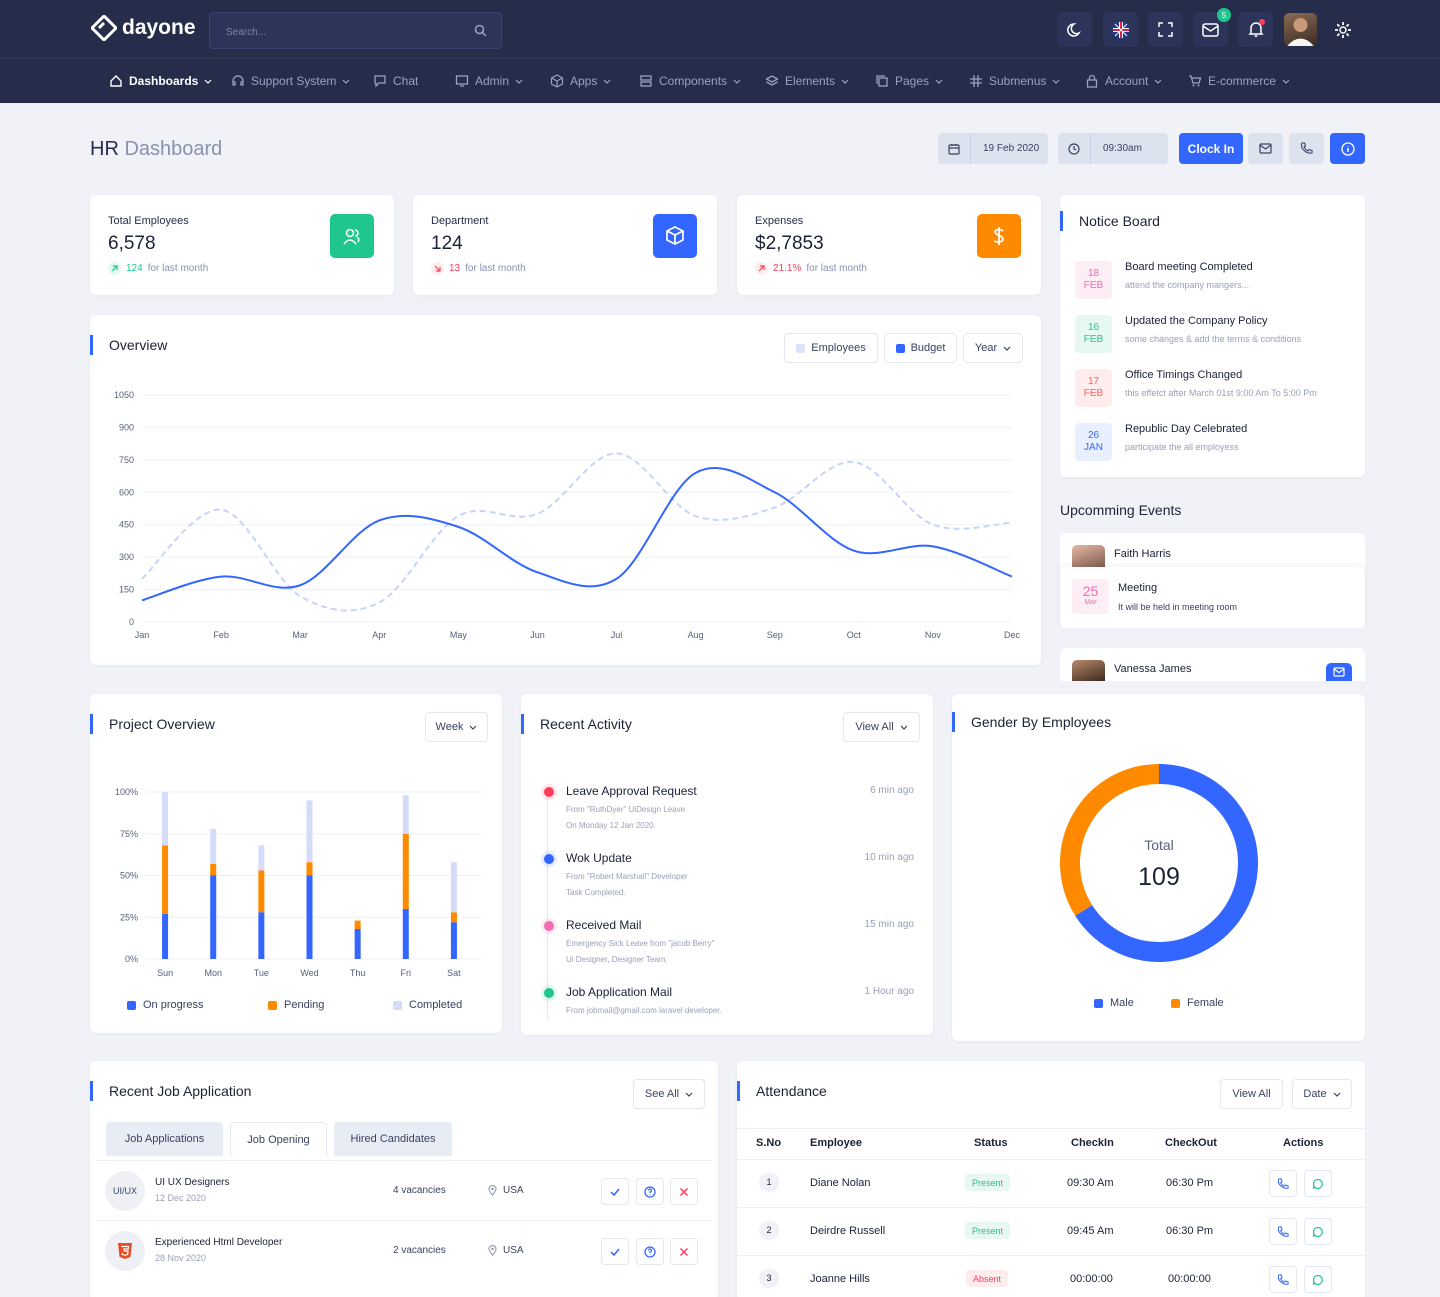  I want to click on project-y-tick: 100%, so click(126, 792).